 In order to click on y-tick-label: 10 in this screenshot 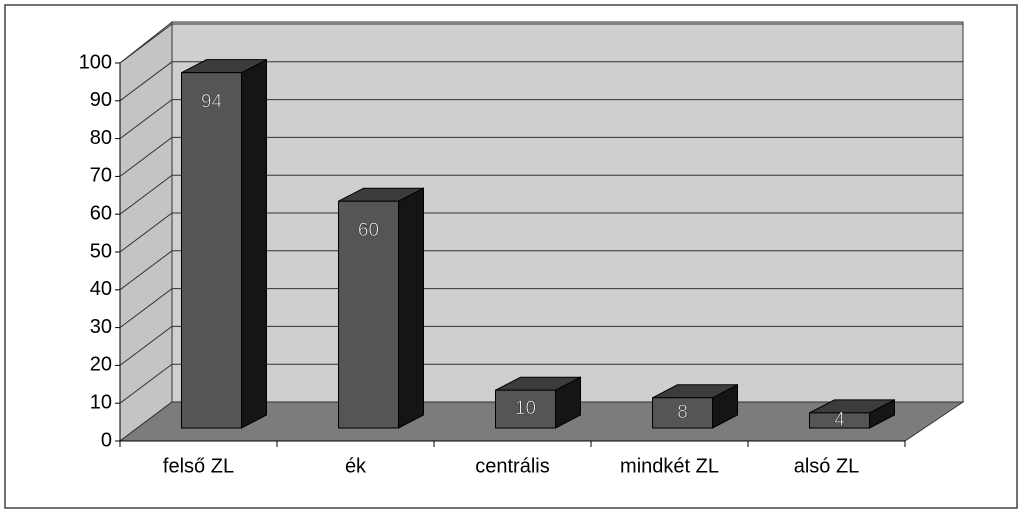, I will do `click(101, 402)`.